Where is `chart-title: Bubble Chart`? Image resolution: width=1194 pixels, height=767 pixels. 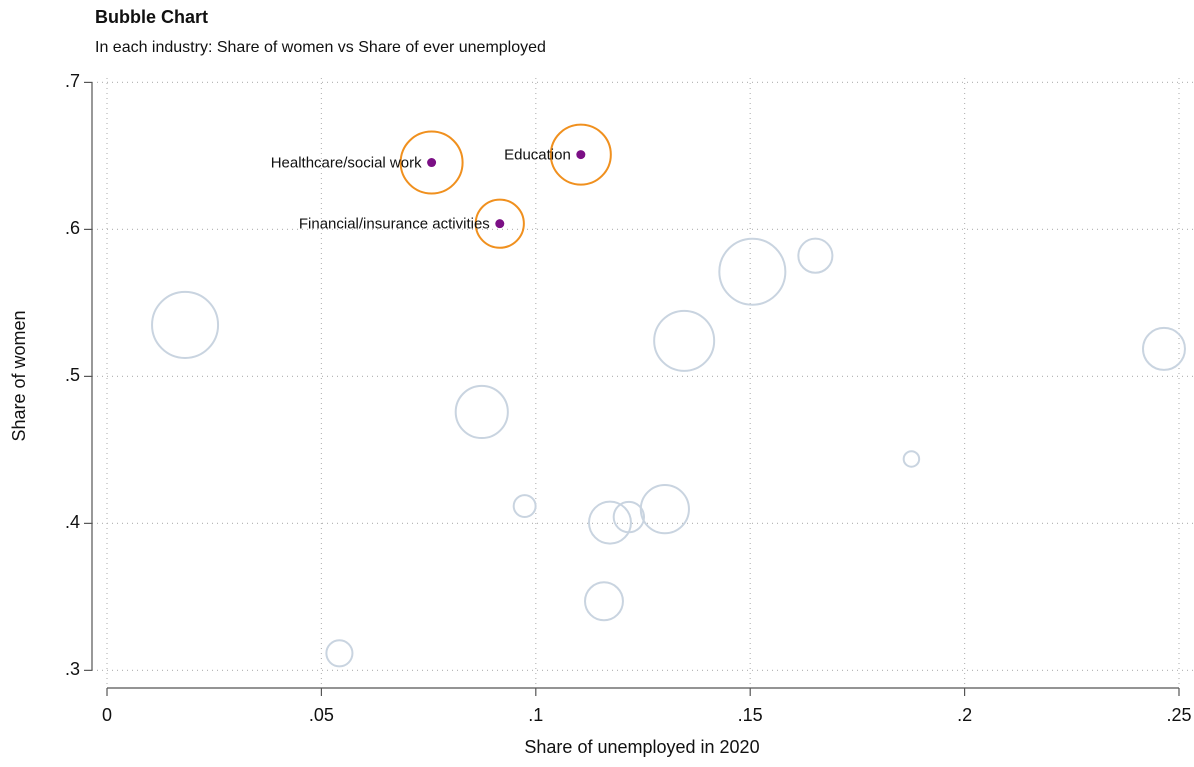 chart-title: Bubble Chart is located at coordinates (151, 17).